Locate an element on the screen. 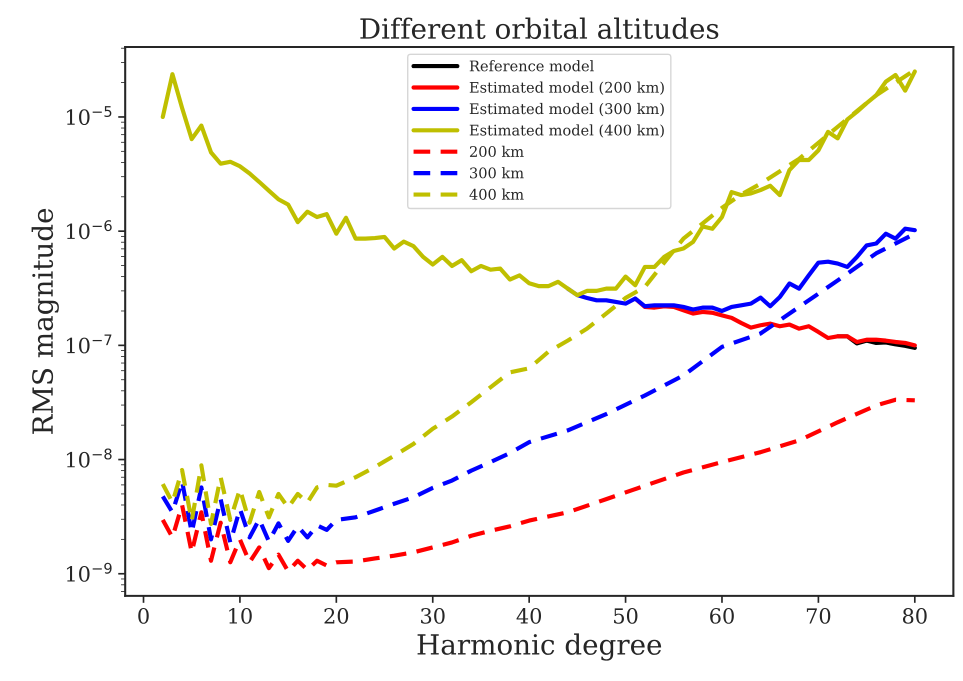  x-axis-title: Harmonic degree is located at coordinates (540, 647).